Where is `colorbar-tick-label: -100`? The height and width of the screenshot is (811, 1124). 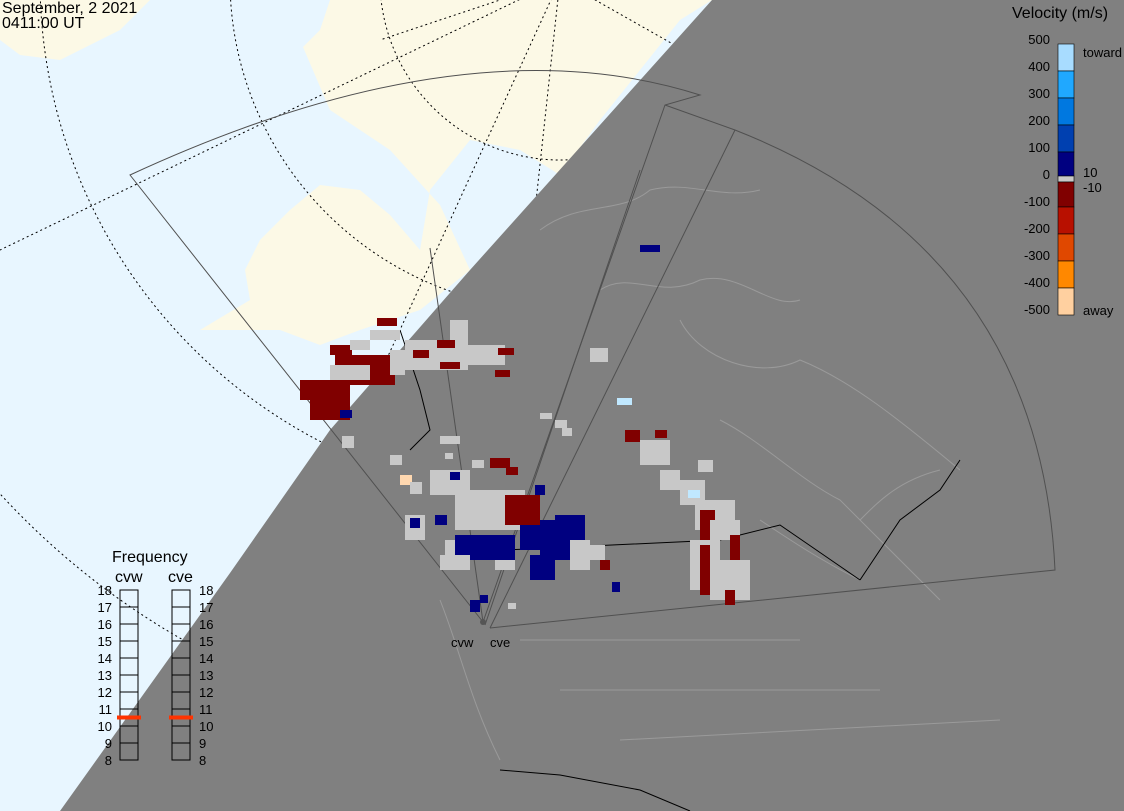 colorbar-tick-label: -100 is located at coordinates (1036, 201).